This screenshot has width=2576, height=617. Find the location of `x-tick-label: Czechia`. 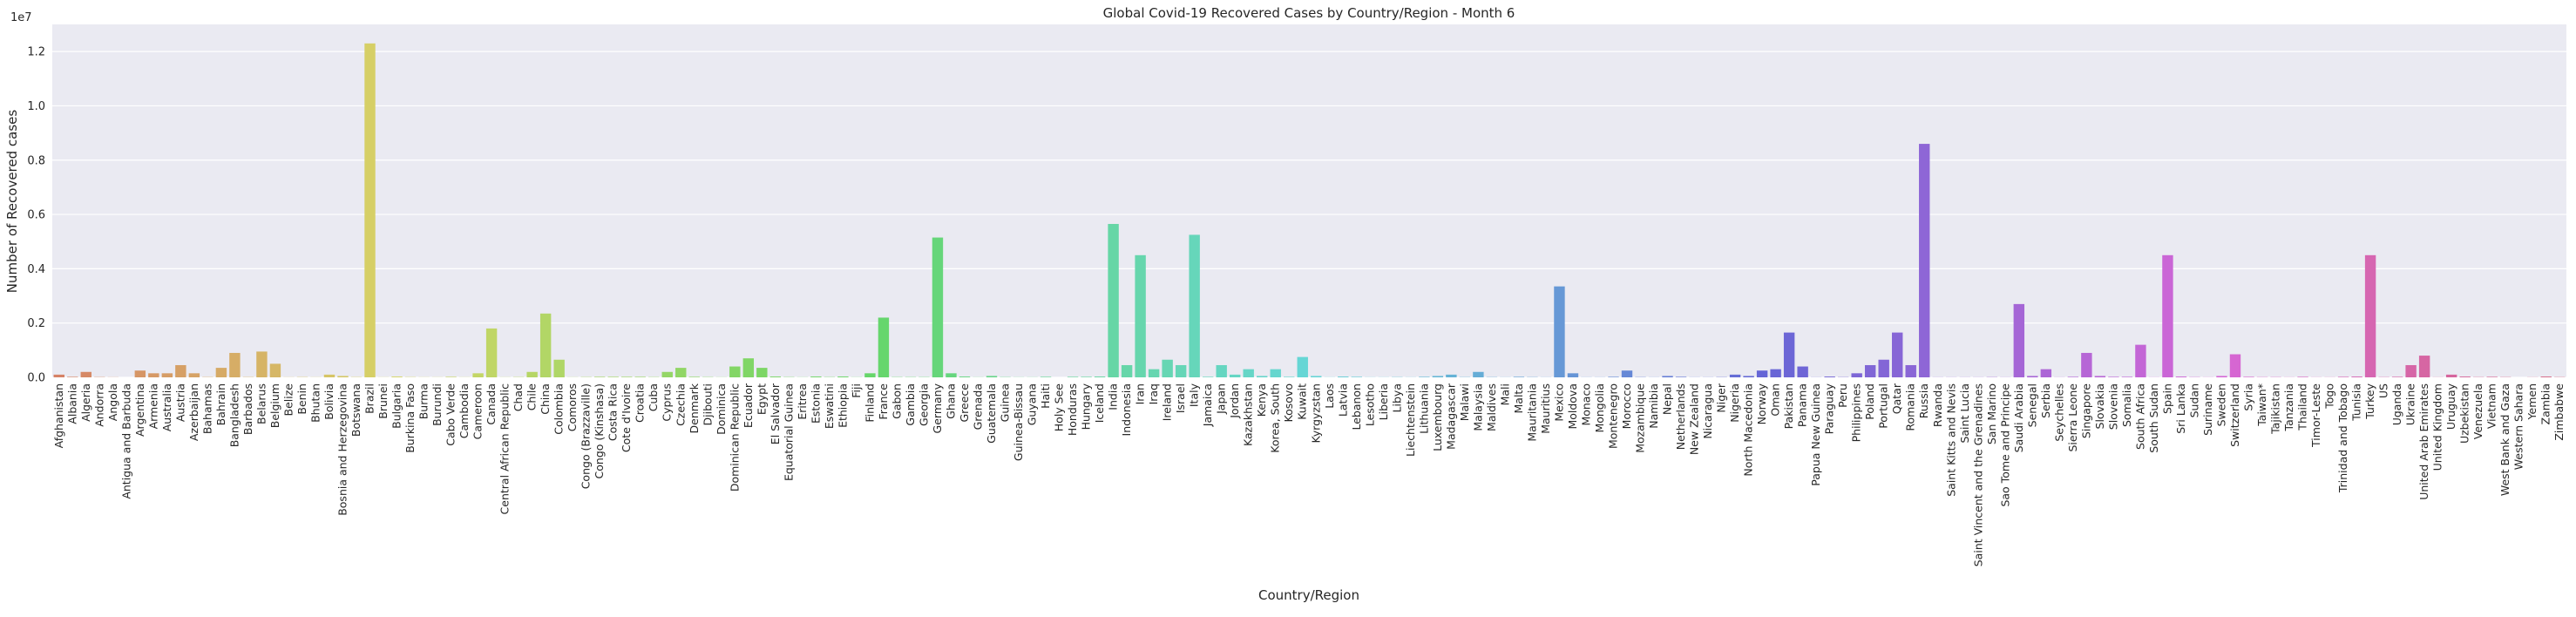

x-tick-label: Czechia is located at coordinates (681, 404).